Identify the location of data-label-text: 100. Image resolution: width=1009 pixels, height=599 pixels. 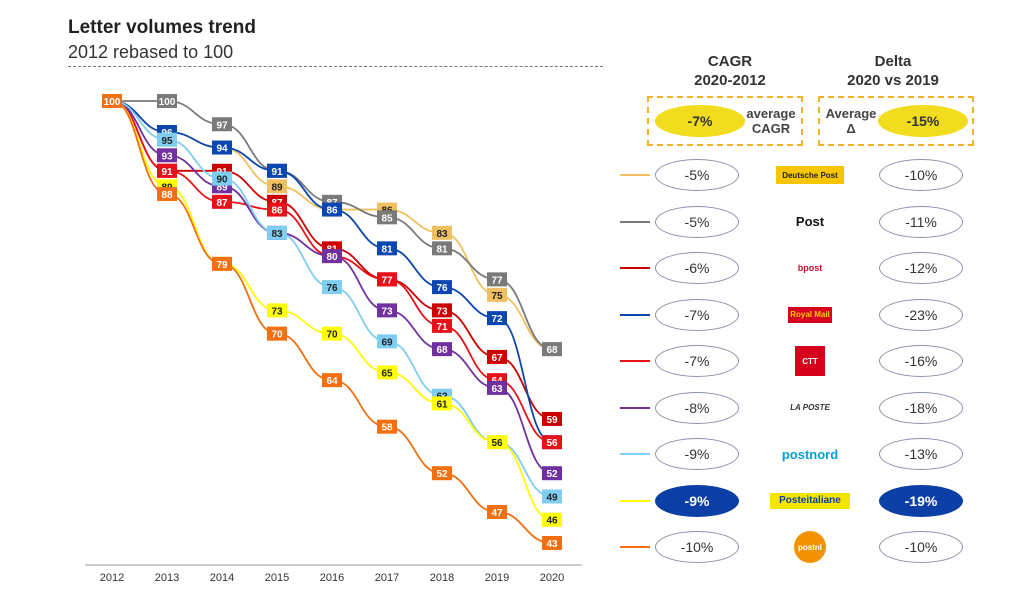
(112, 102).